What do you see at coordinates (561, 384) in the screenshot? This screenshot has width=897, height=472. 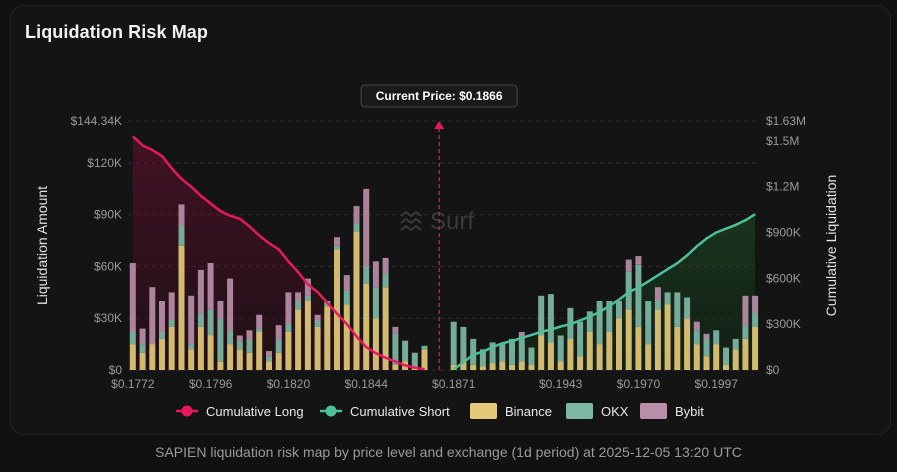 I see `x-tick-label: $0.1943` at bounding box center [561, 384].